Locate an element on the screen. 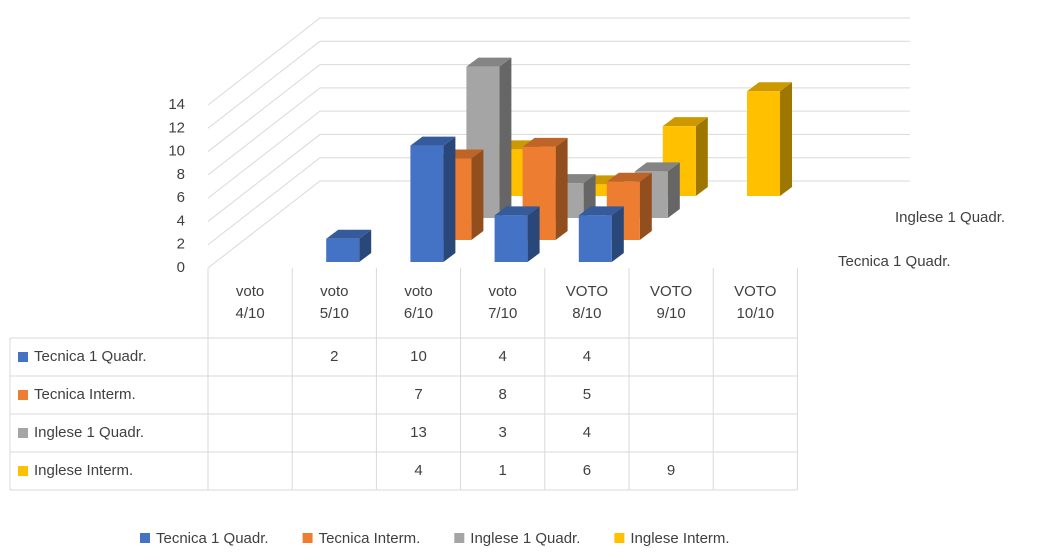 This screenshot has height=555, width=1059. category-label: VOTO 10/10 is located at coordinates (755, 302).